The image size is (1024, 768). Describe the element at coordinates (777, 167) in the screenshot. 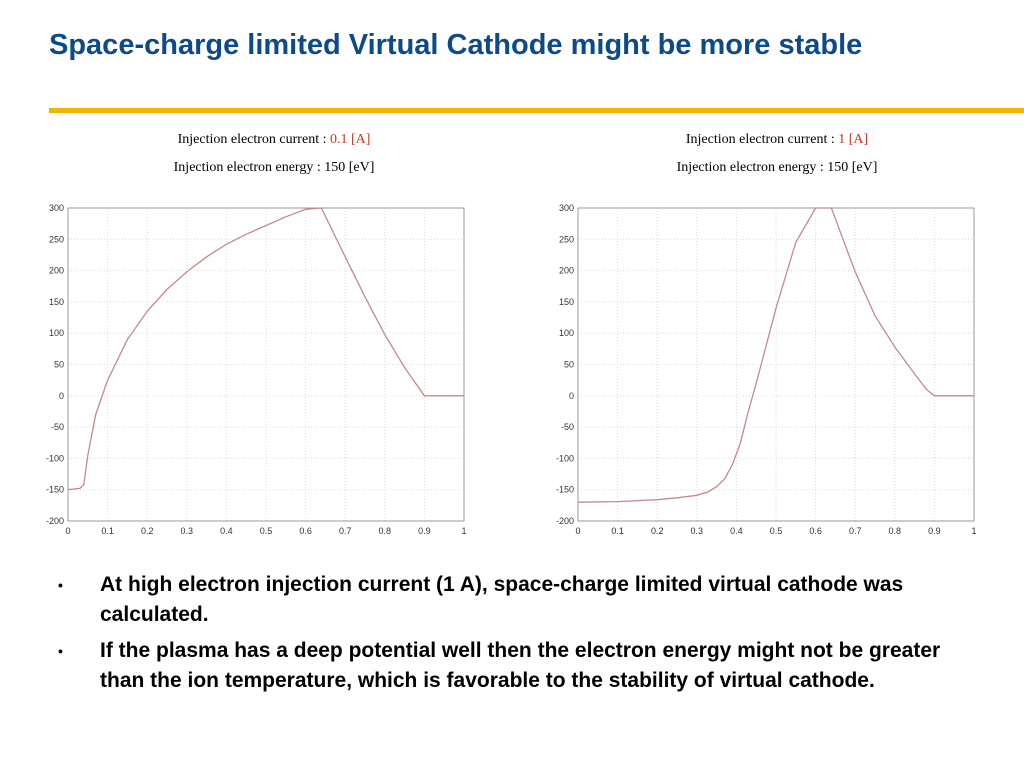

I see `right-energy-caption: Injection electron energy : 150 [eV]` at that location.